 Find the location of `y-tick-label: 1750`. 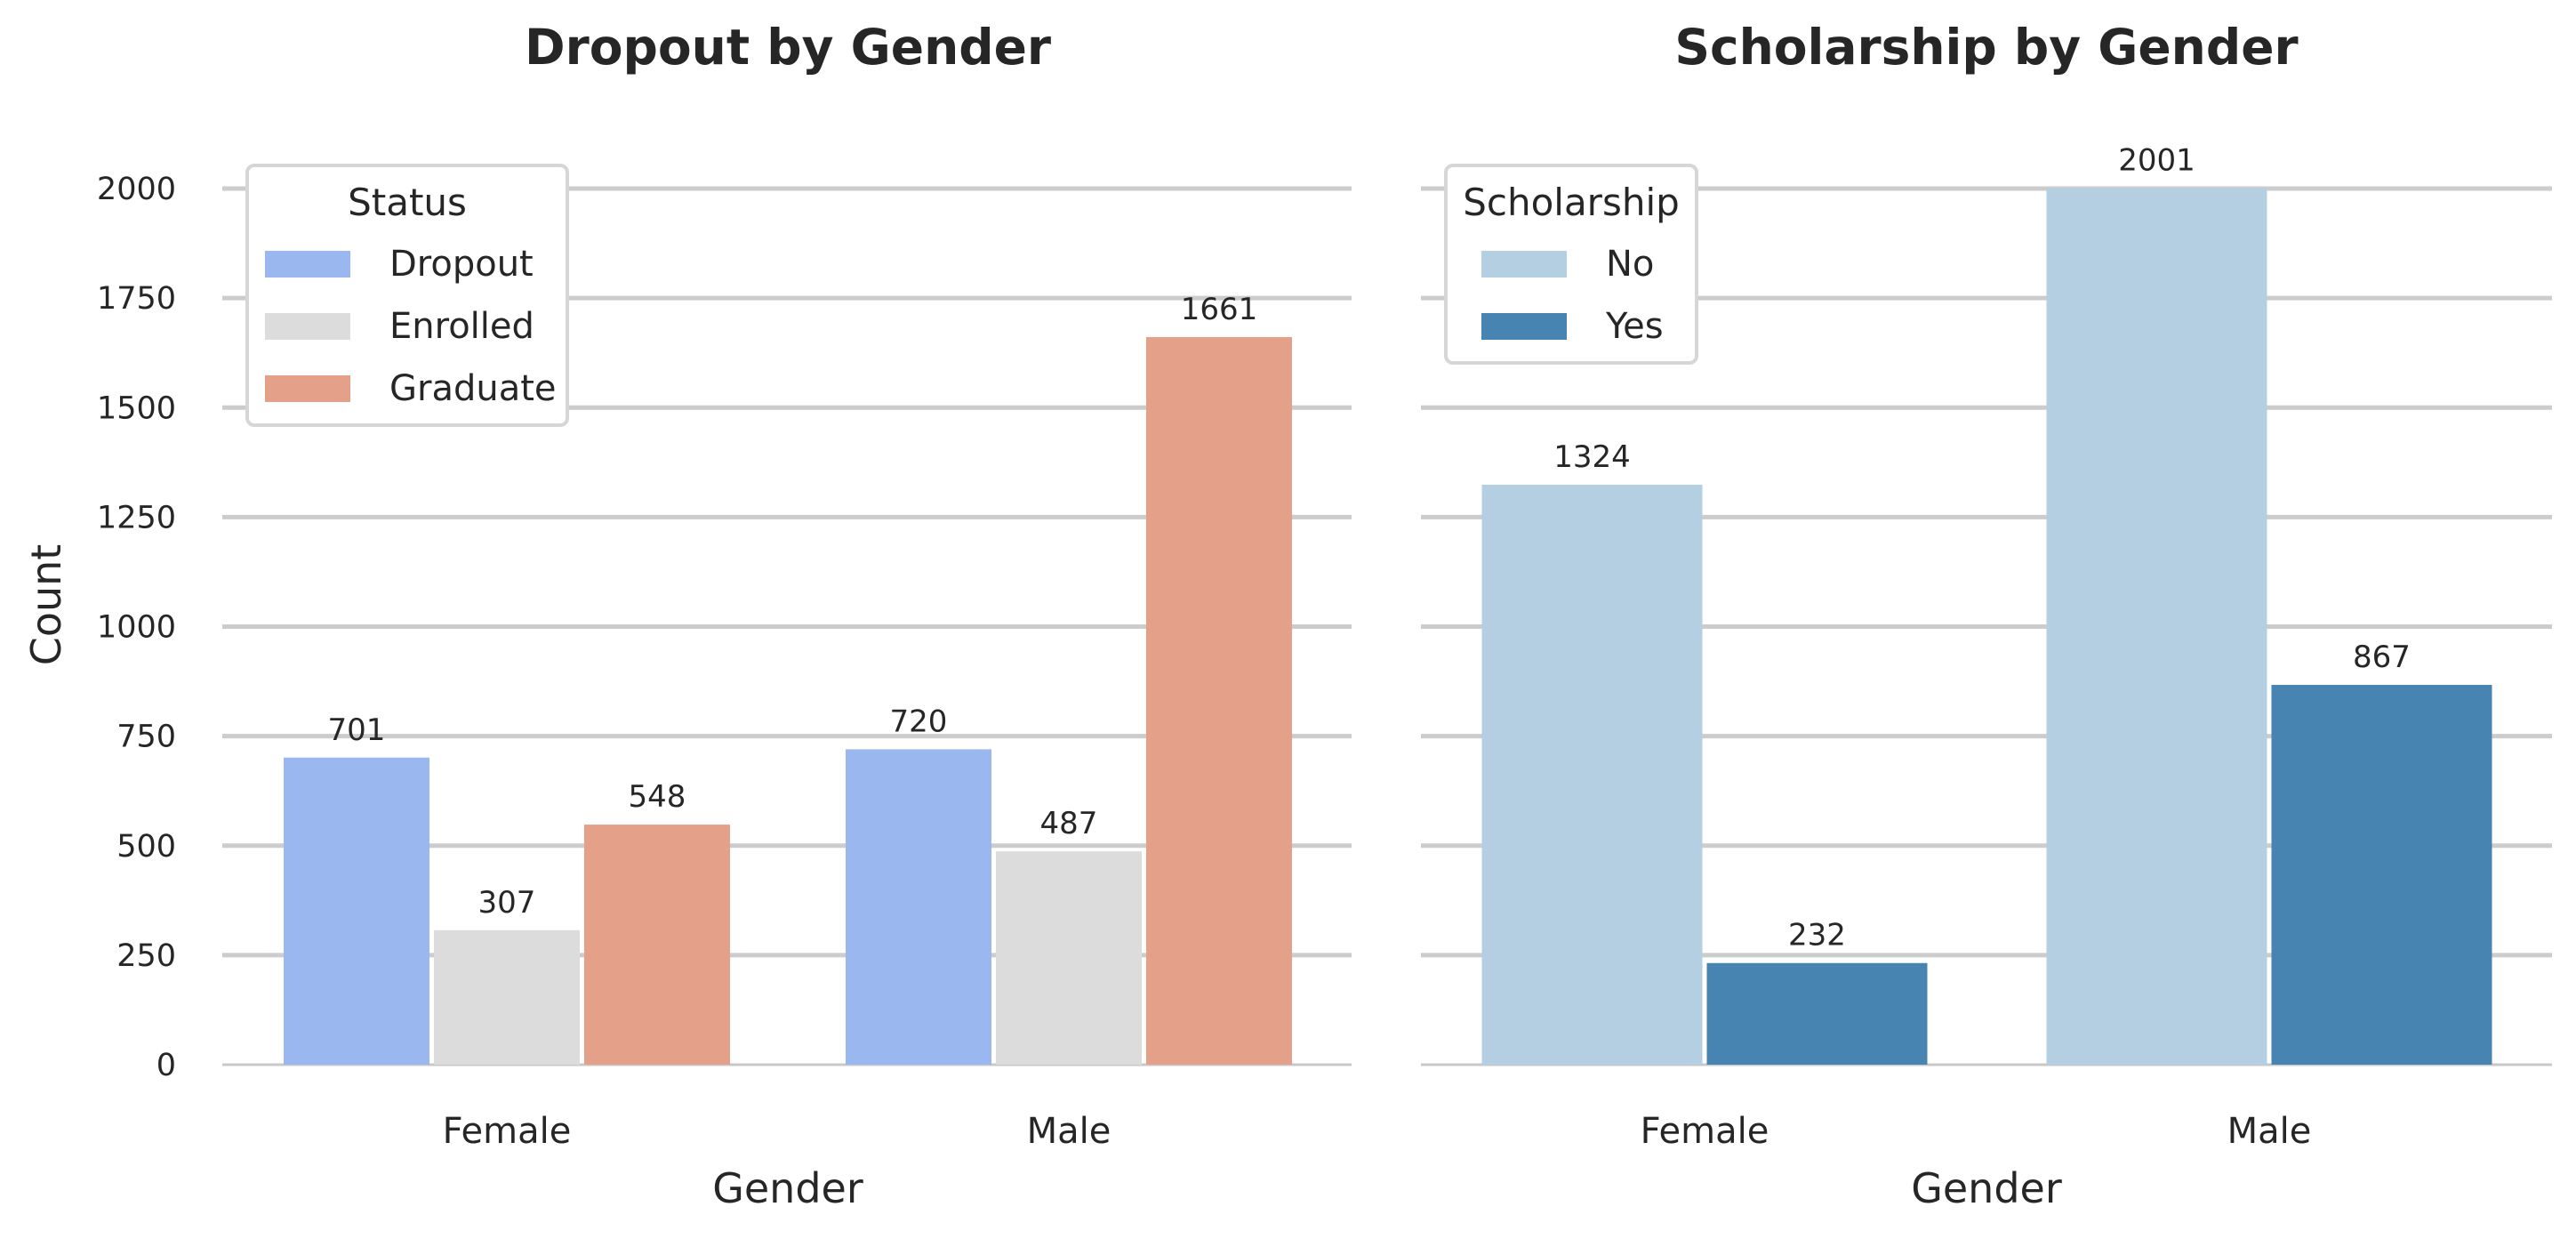

y-tick-label: 1750 is located at coordinates (136, 299).